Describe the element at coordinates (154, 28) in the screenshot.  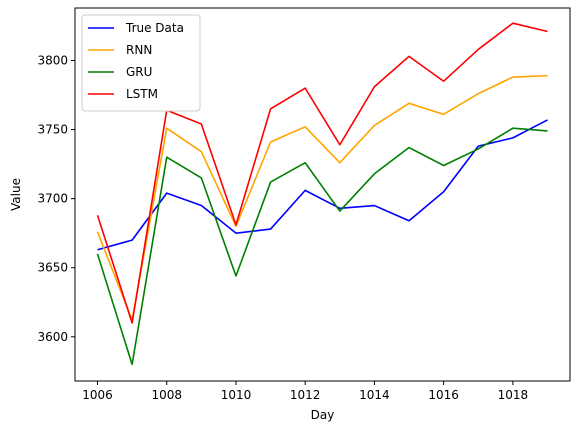
I see `legend-label: True Data` at that location.